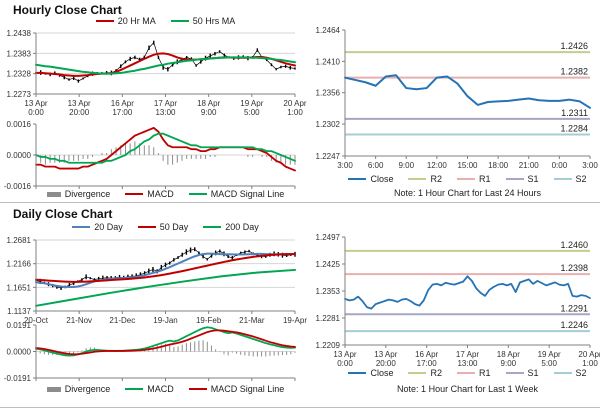  I want to click on y-tick-label: 0.0191, so click(19, 325).